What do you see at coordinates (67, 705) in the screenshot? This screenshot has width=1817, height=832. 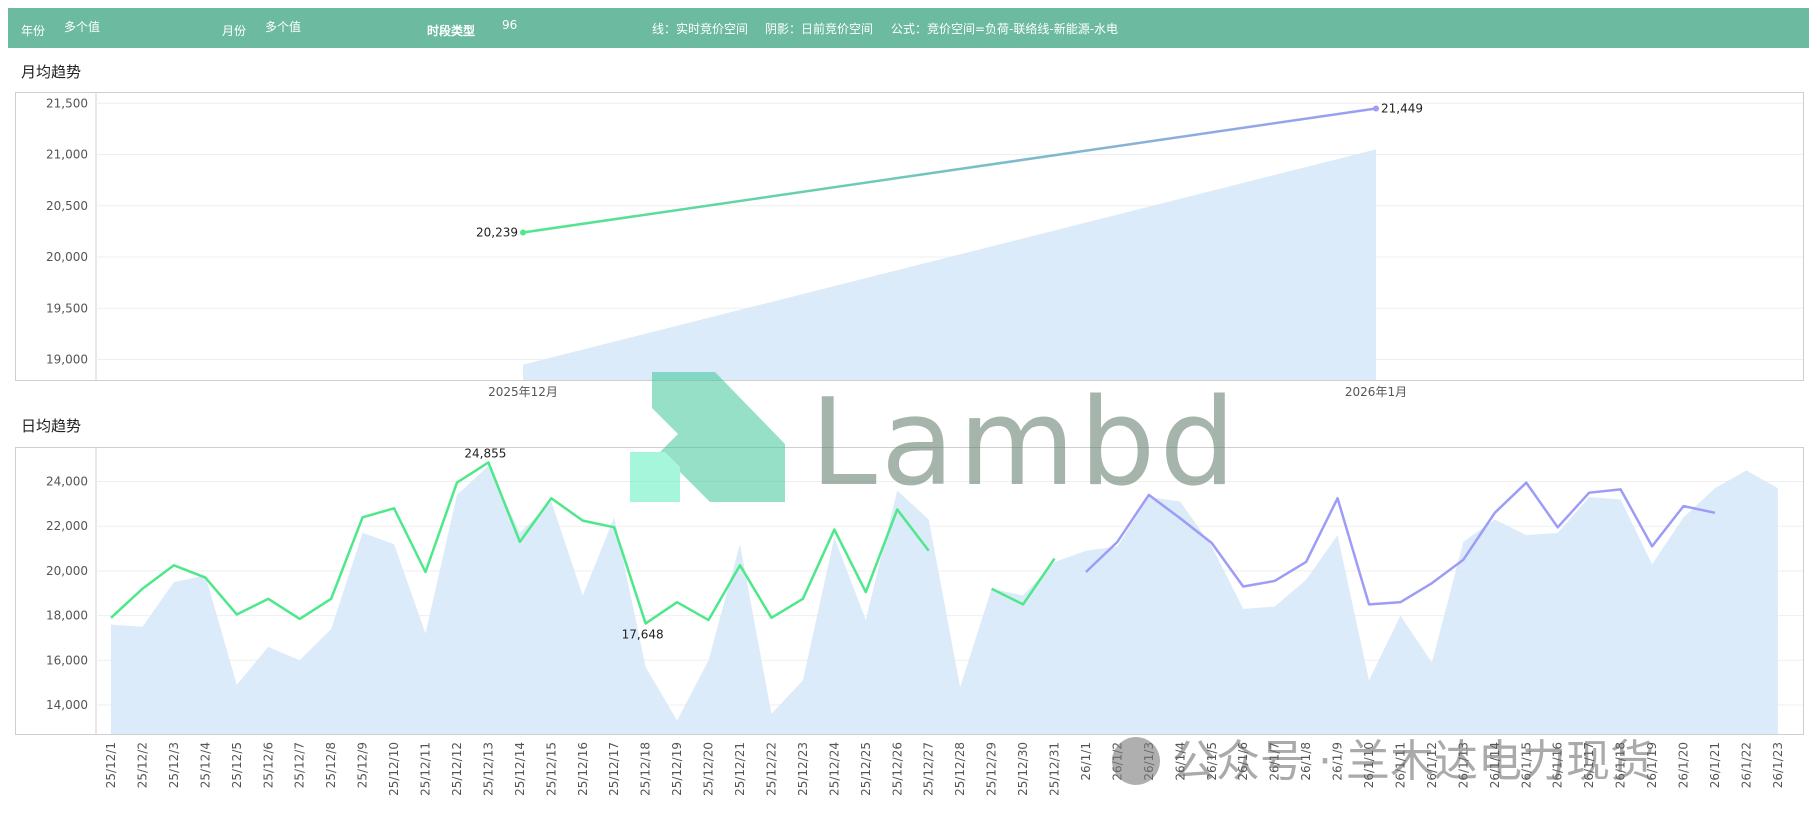 I see `y-tick-label: 14,000` at bounding box center [67, 705].